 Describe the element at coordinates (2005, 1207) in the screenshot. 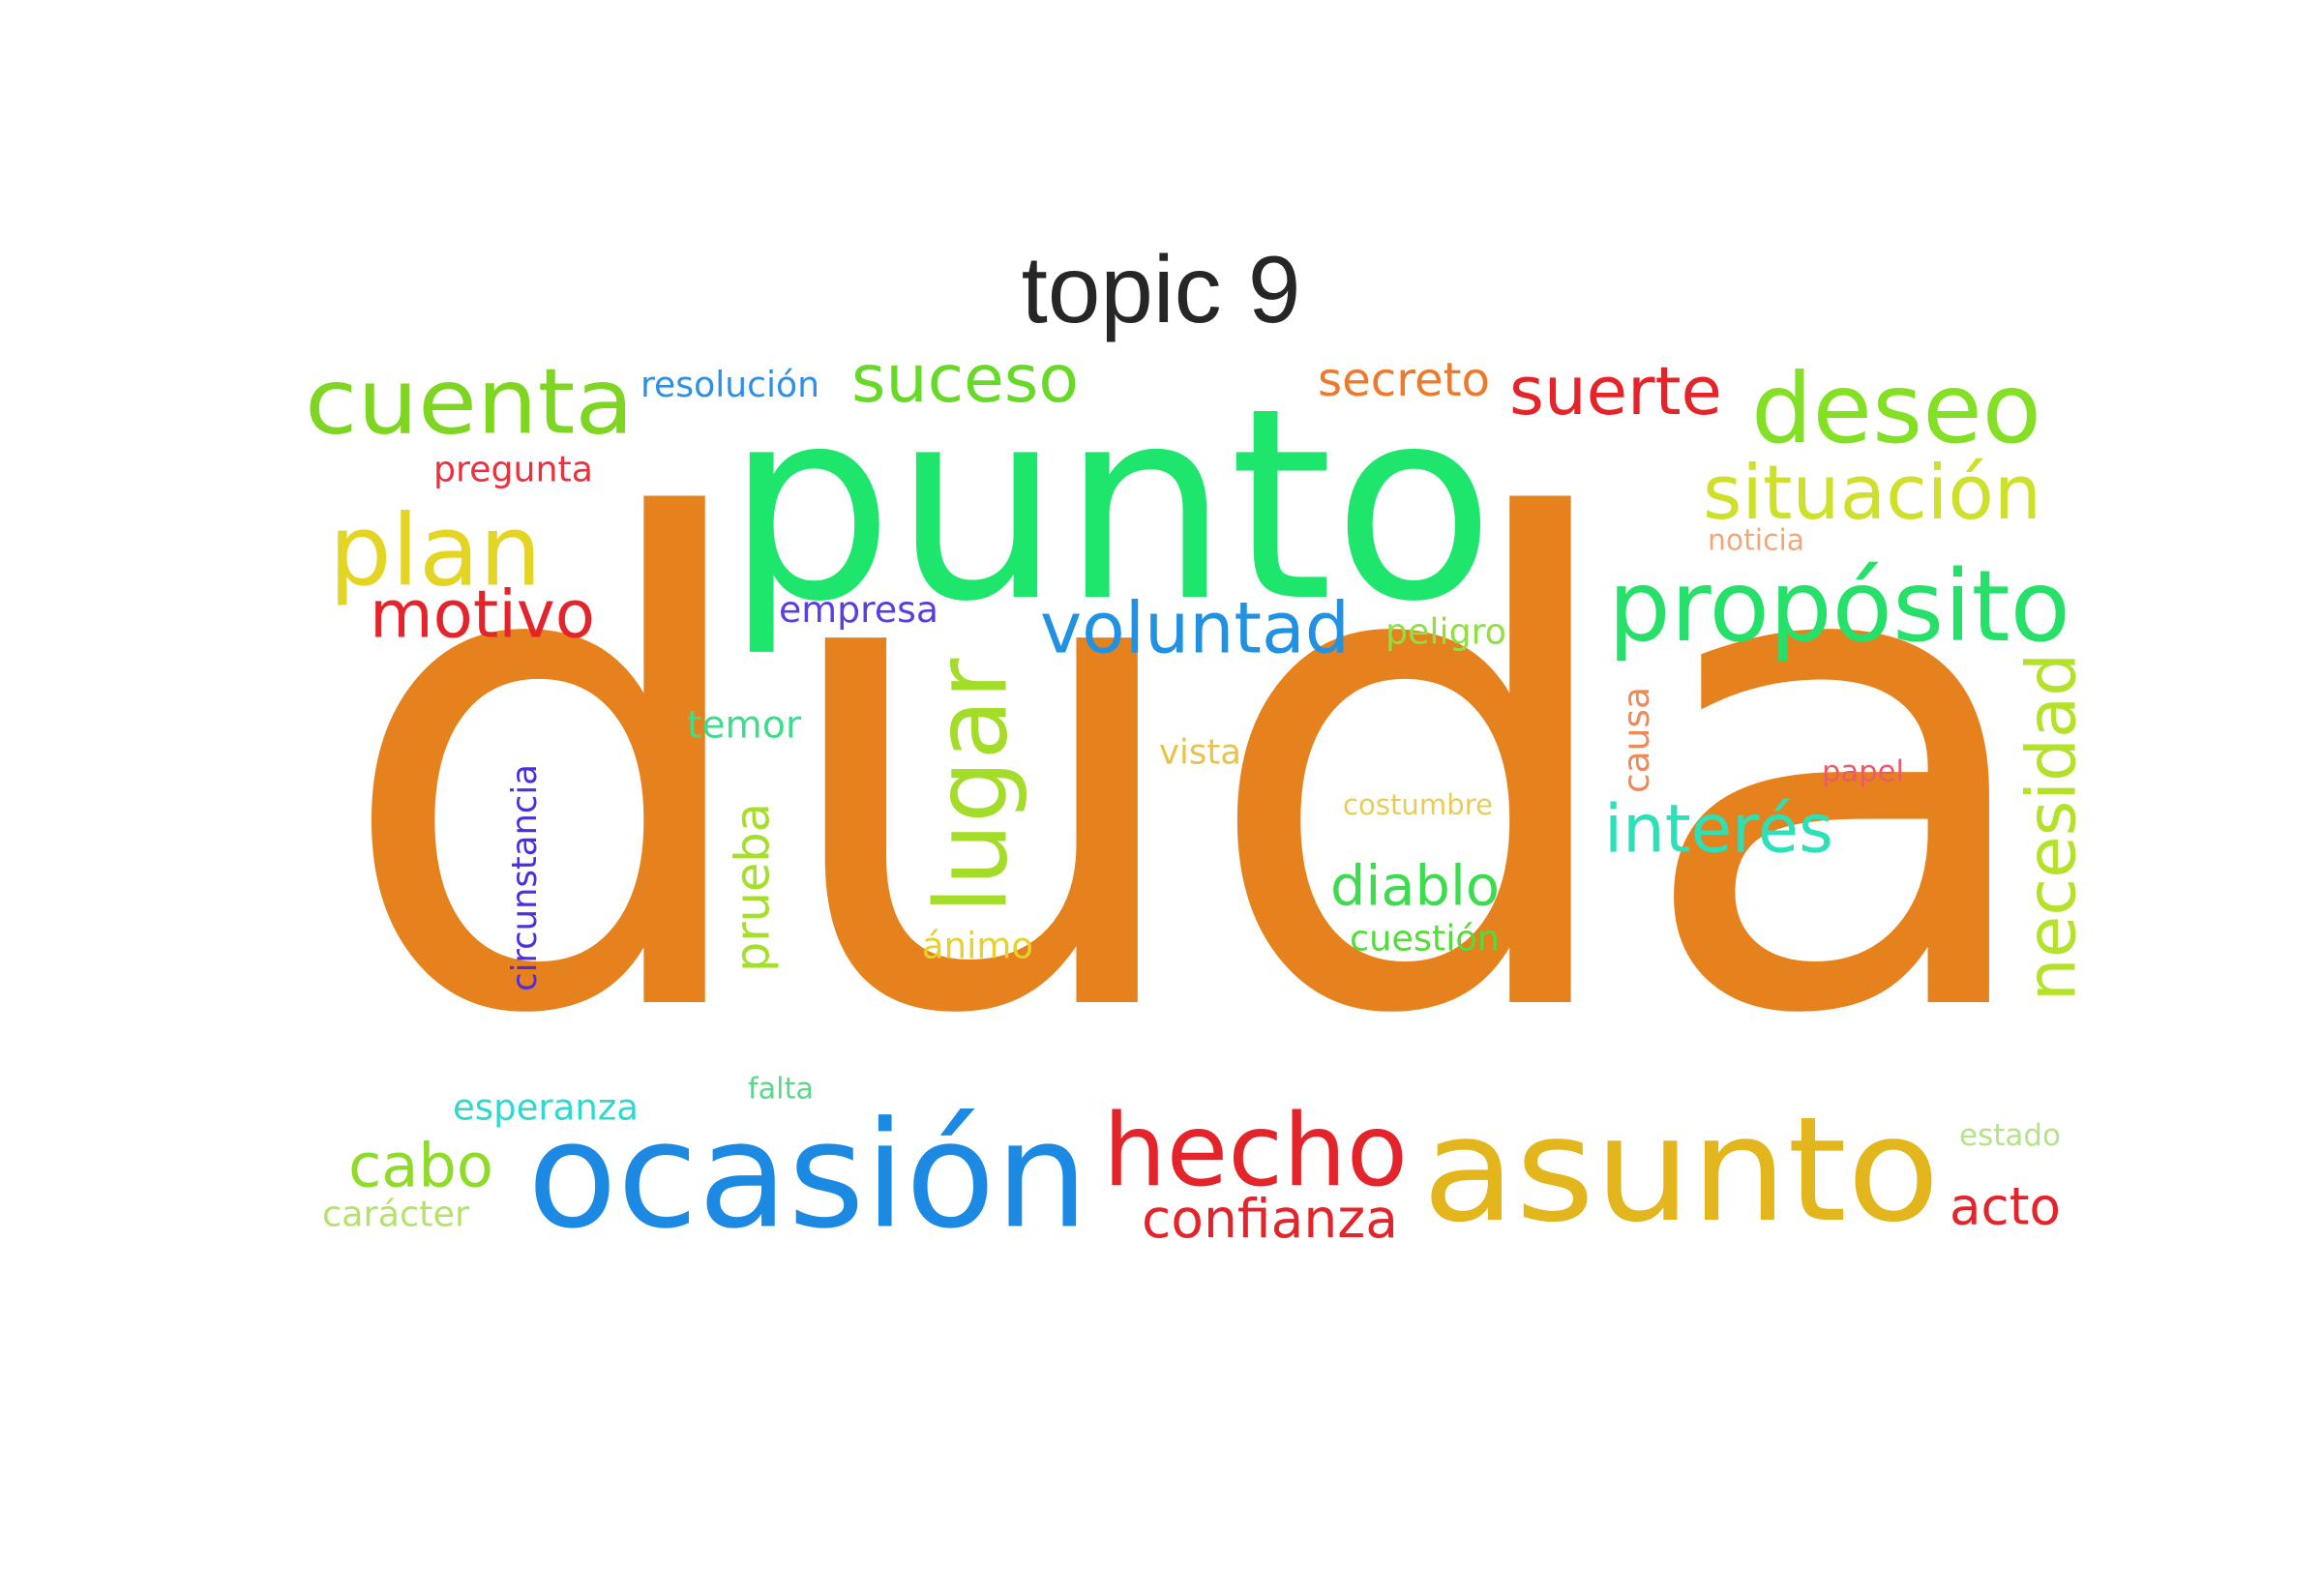

I see `word-acto: acto` at that location.